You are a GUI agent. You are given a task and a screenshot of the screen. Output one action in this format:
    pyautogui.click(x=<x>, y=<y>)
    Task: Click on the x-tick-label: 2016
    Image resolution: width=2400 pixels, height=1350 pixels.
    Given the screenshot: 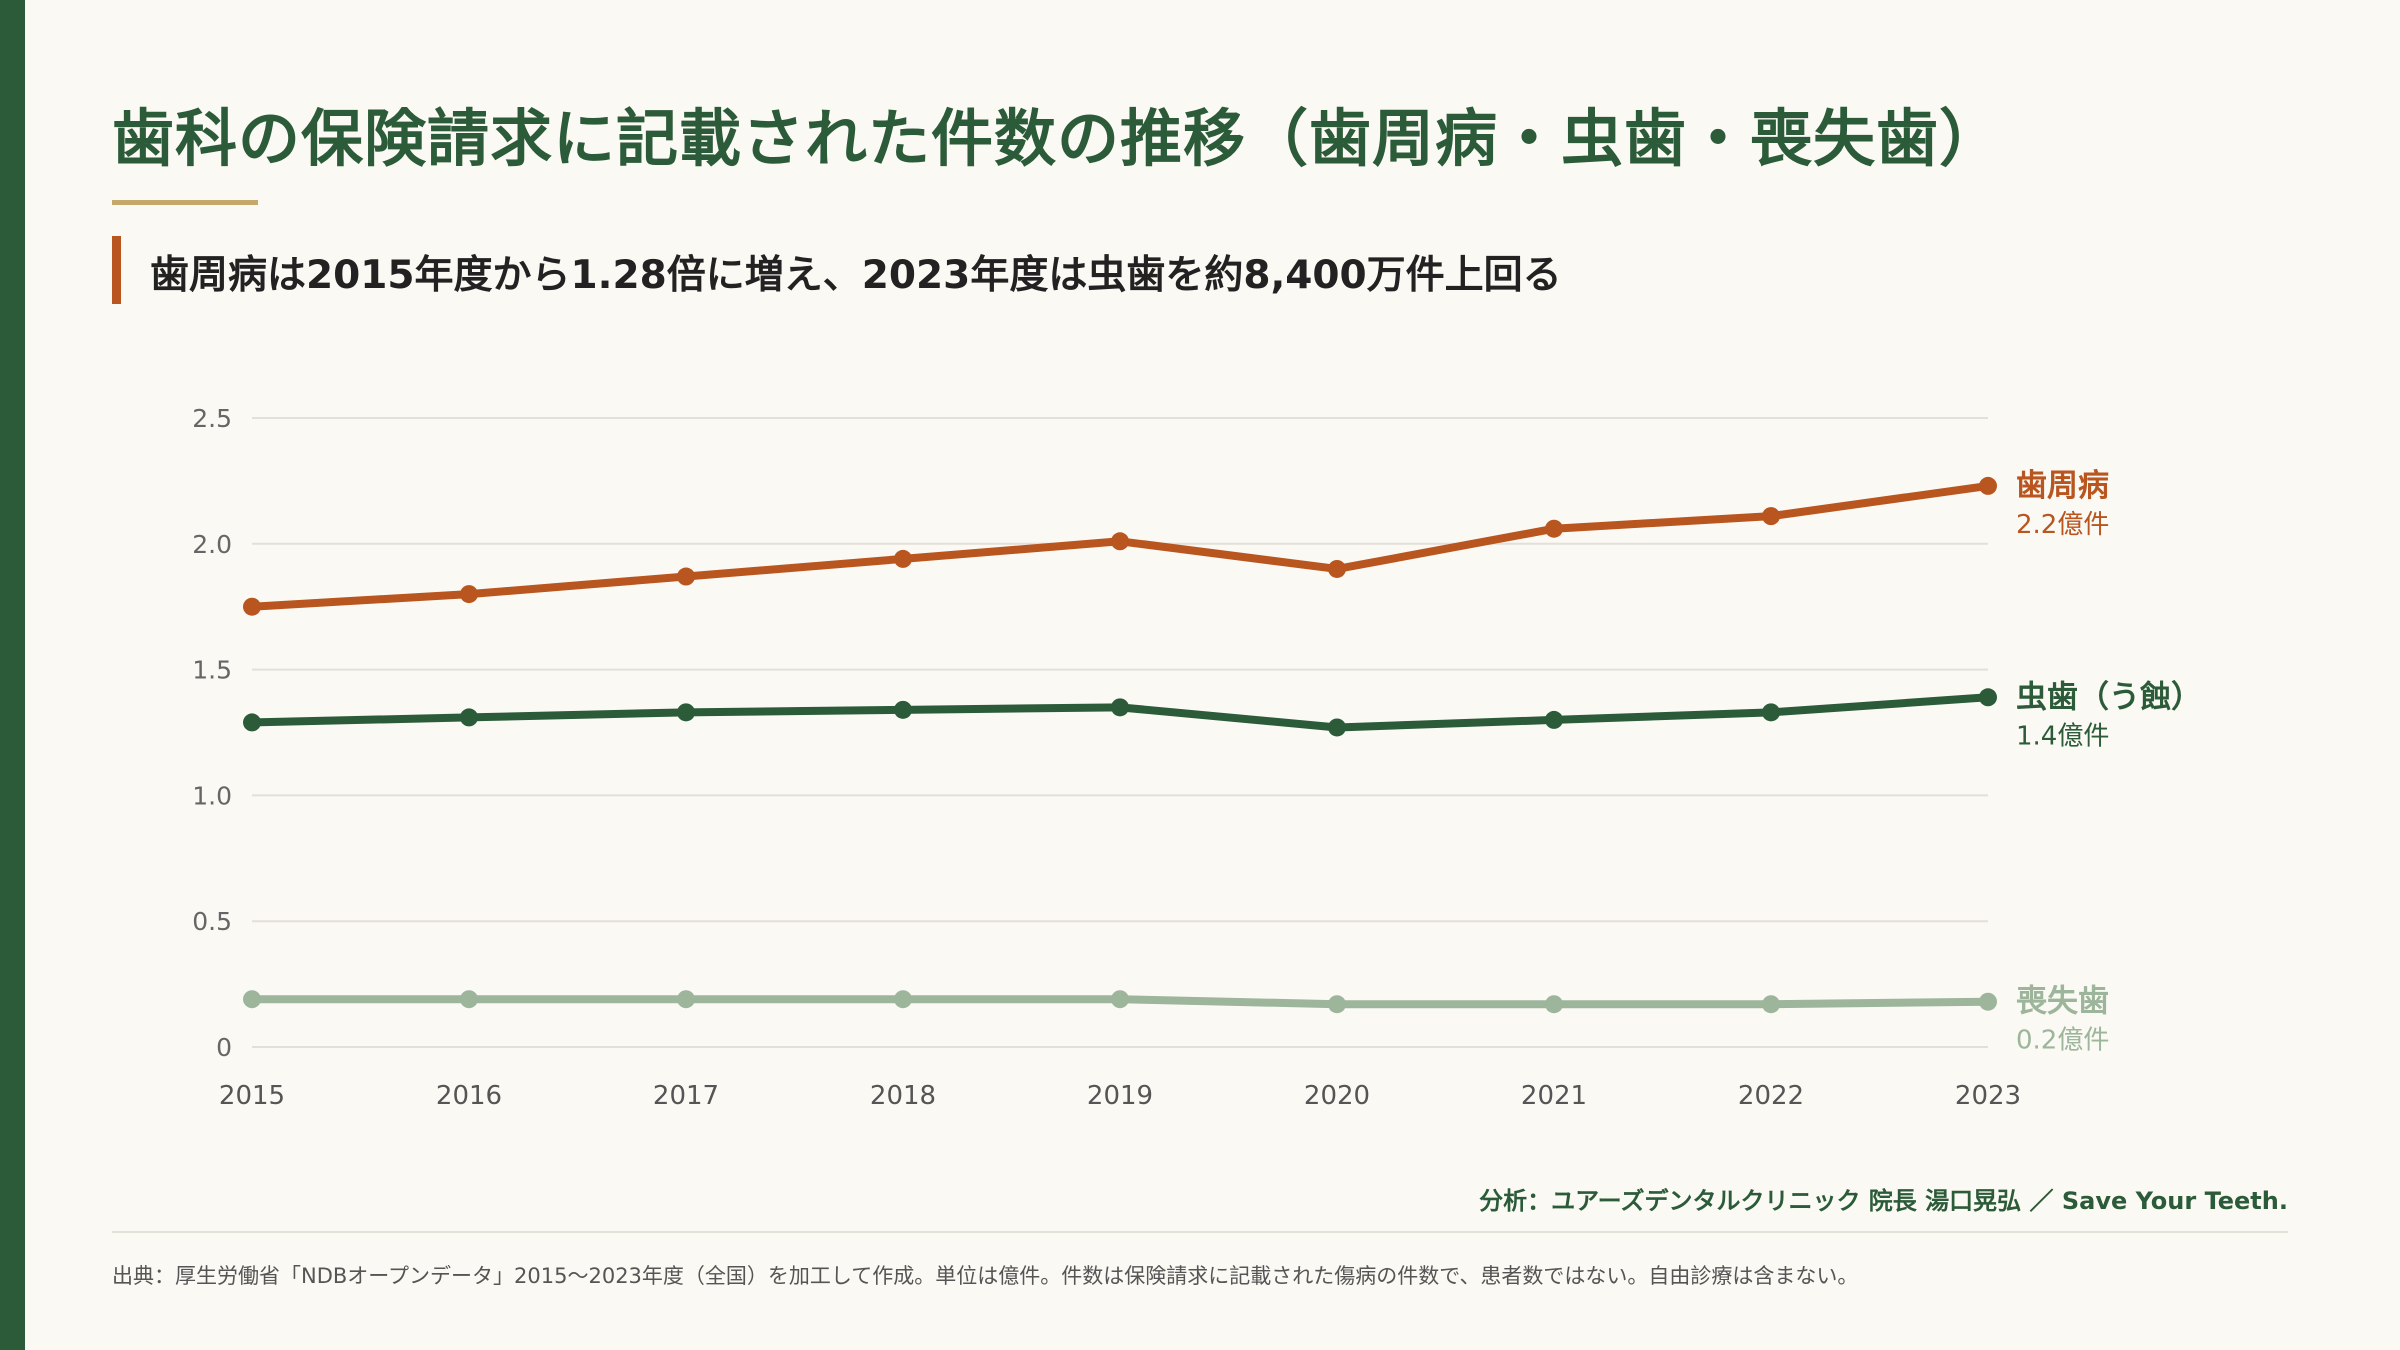 What is the action you would take?
    pyautogui.click(x=469, y=1096)
    